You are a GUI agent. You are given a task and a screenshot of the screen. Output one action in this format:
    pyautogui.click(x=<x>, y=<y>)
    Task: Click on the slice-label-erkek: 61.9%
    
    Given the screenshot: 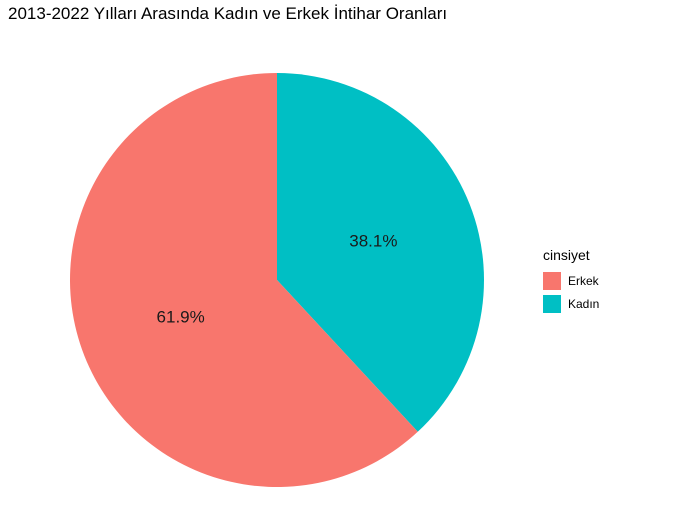 What is the action you would take?
    pyautogui.click(x=181, y=316)
    